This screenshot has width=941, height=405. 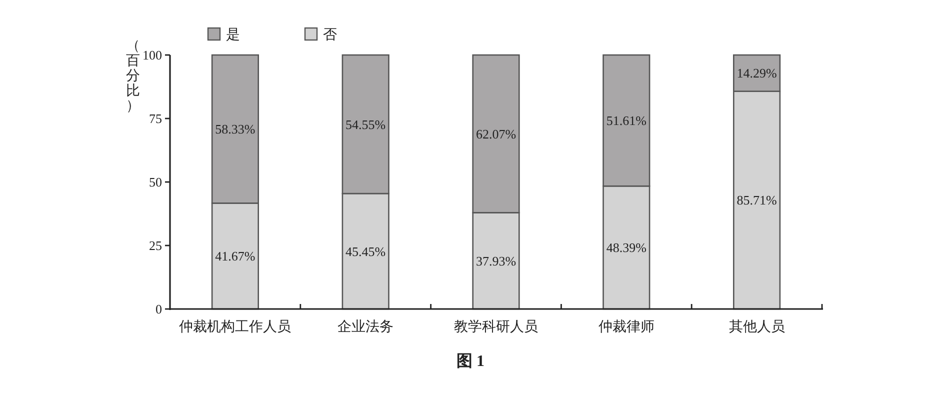 I want to click on x-tick-label: 企业法务, so click(x=366, y=327).